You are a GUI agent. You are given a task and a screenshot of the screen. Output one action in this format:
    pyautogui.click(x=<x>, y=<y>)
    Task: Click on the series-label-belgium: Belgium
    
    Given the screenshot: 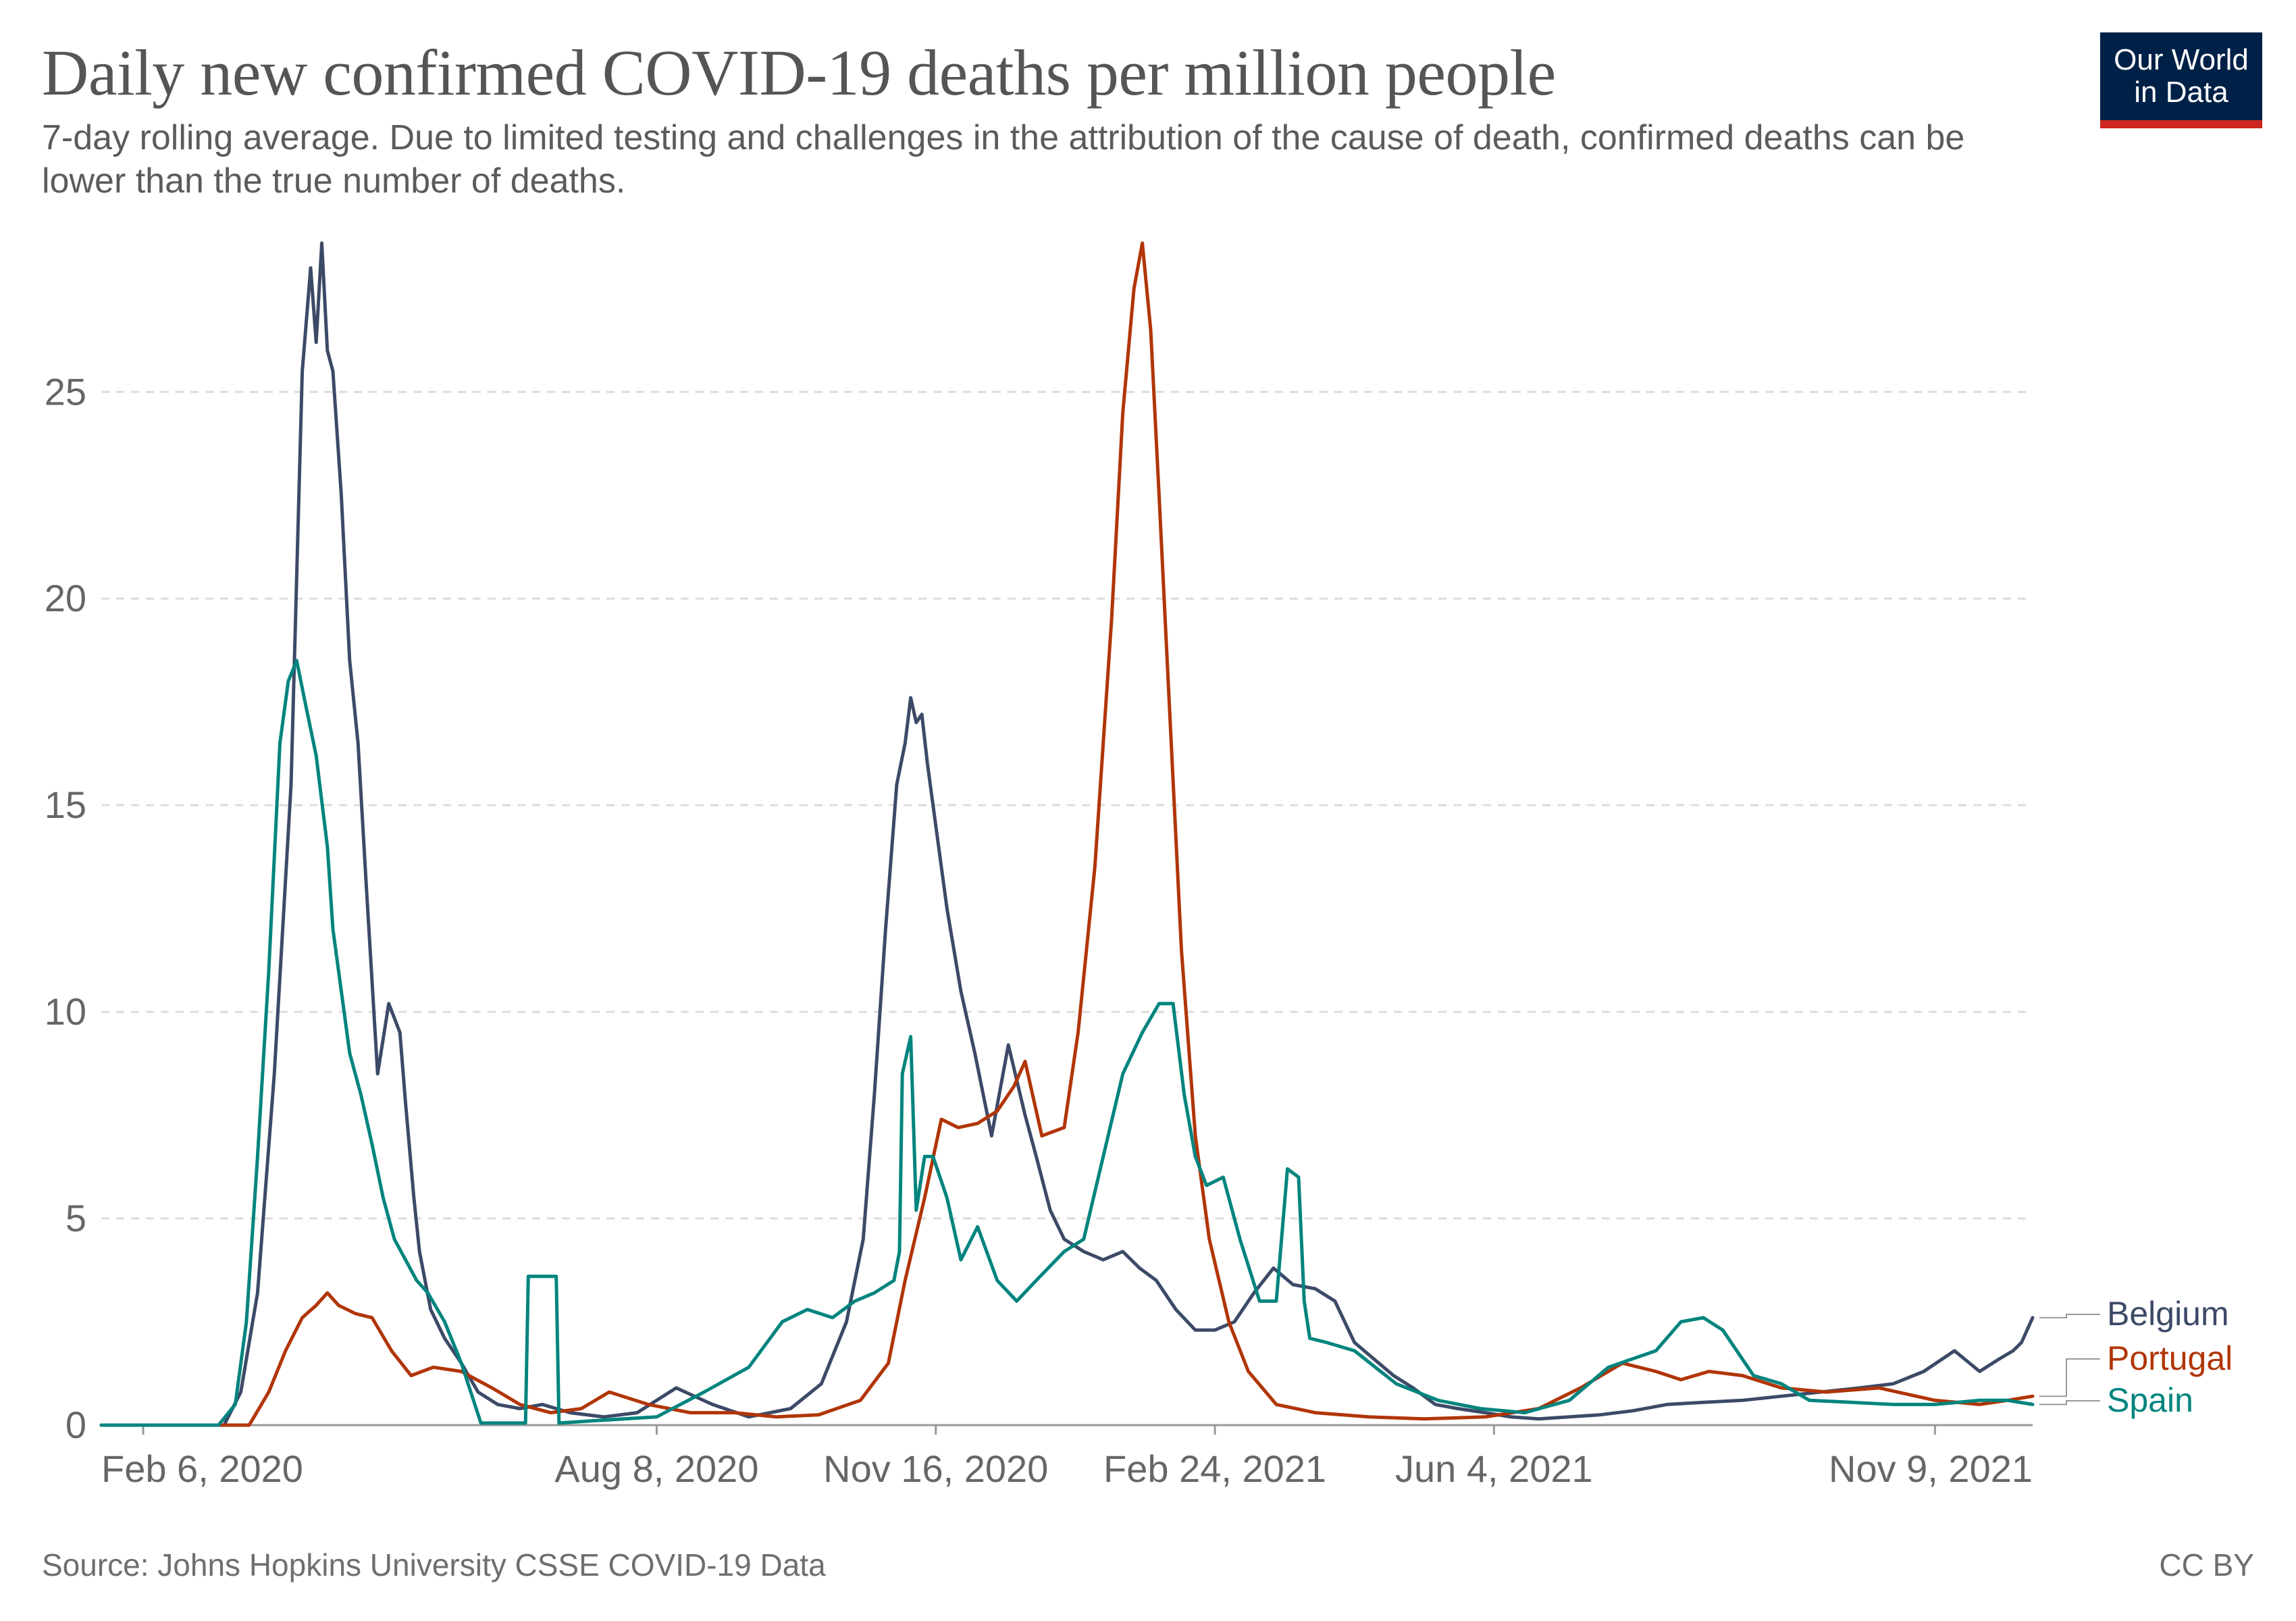 What is the action you would take?
    pyautogui.click(x=2168, y=1314)
    